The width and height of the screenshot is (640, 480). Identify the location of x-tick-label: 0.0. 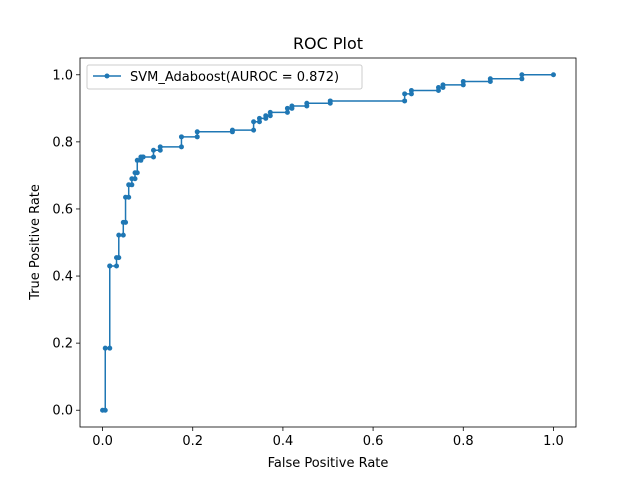
(102, 441).